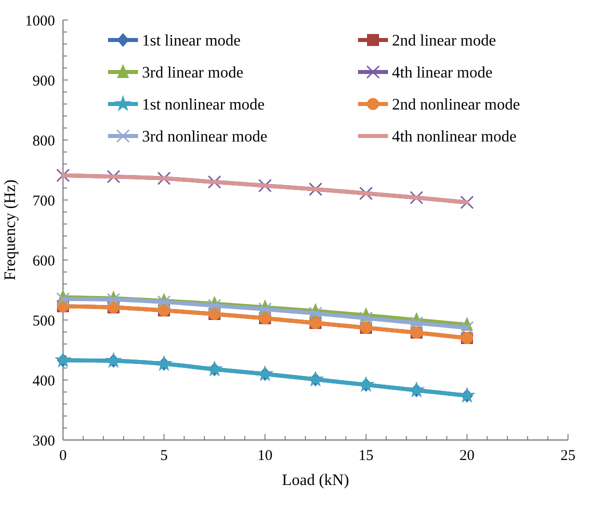 This screenshot has width=593, height=507. Describe the element at coordinates (316, 480) in the screenshot. I see `x-axis-title: Load (kN)` at that location.